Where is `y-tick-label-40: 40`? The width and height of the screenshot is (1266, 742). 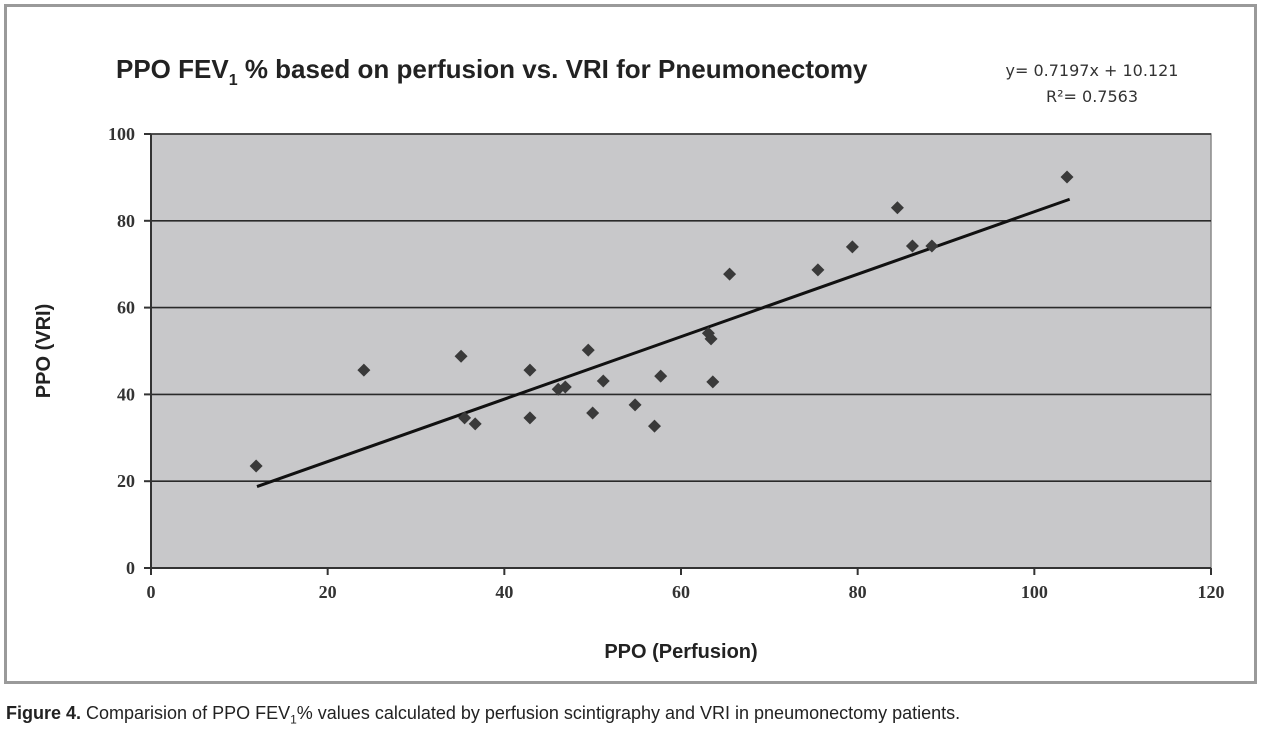
y-tick-label-40: 40 is located at coordinates (126, 394).